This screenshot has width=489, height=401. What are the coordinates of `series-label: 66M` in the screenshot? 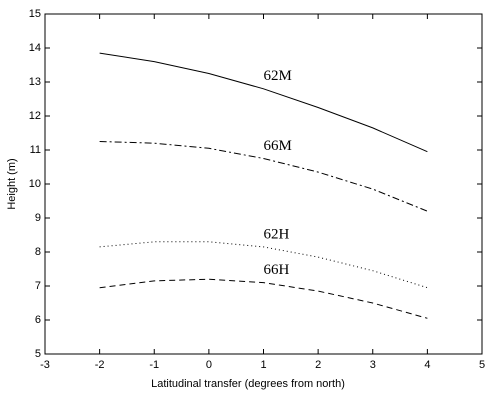 It's located at (278, 146).